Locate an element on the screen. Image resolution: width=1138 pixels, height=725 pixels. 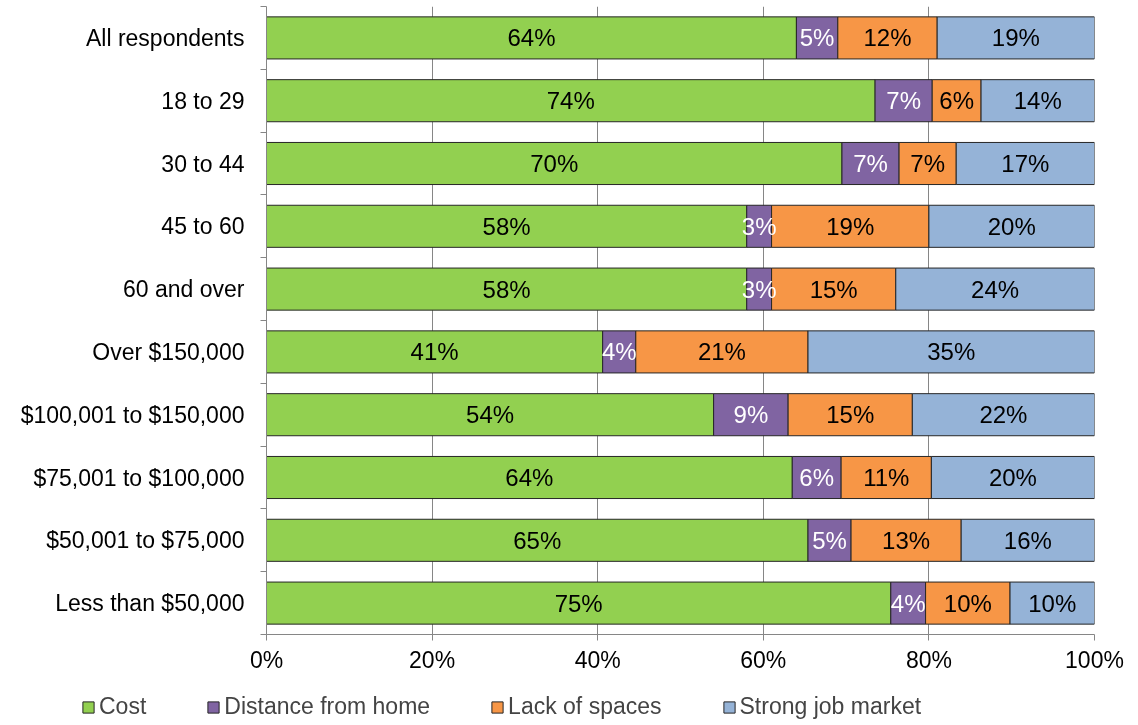
y-tick-label: 45 to 60 is located at coordinates (203, 226).